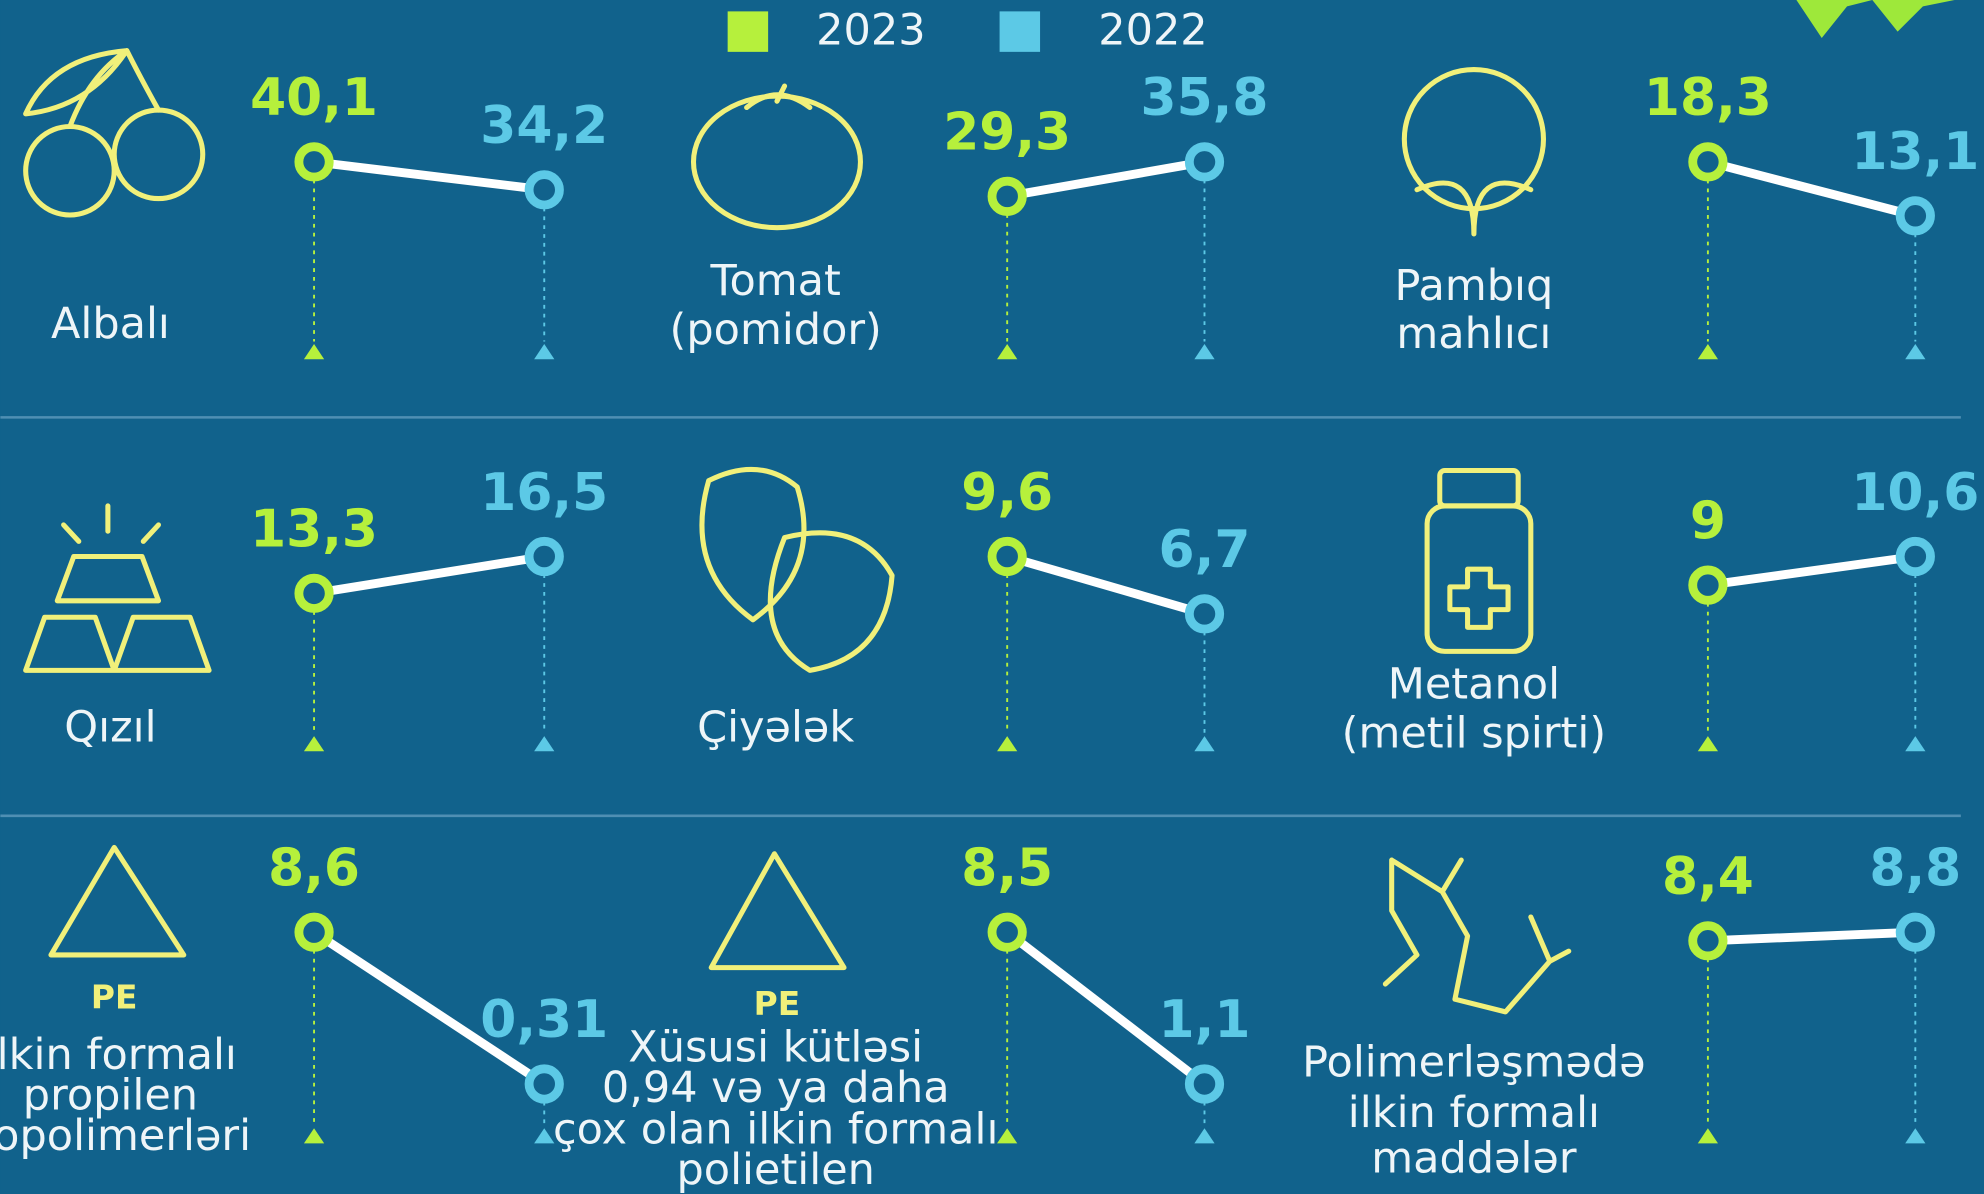  What do you see at coordinates (1205, 550) in the screenshot?
I see `value-label: 6,7` at bounding box center [1205, 550].